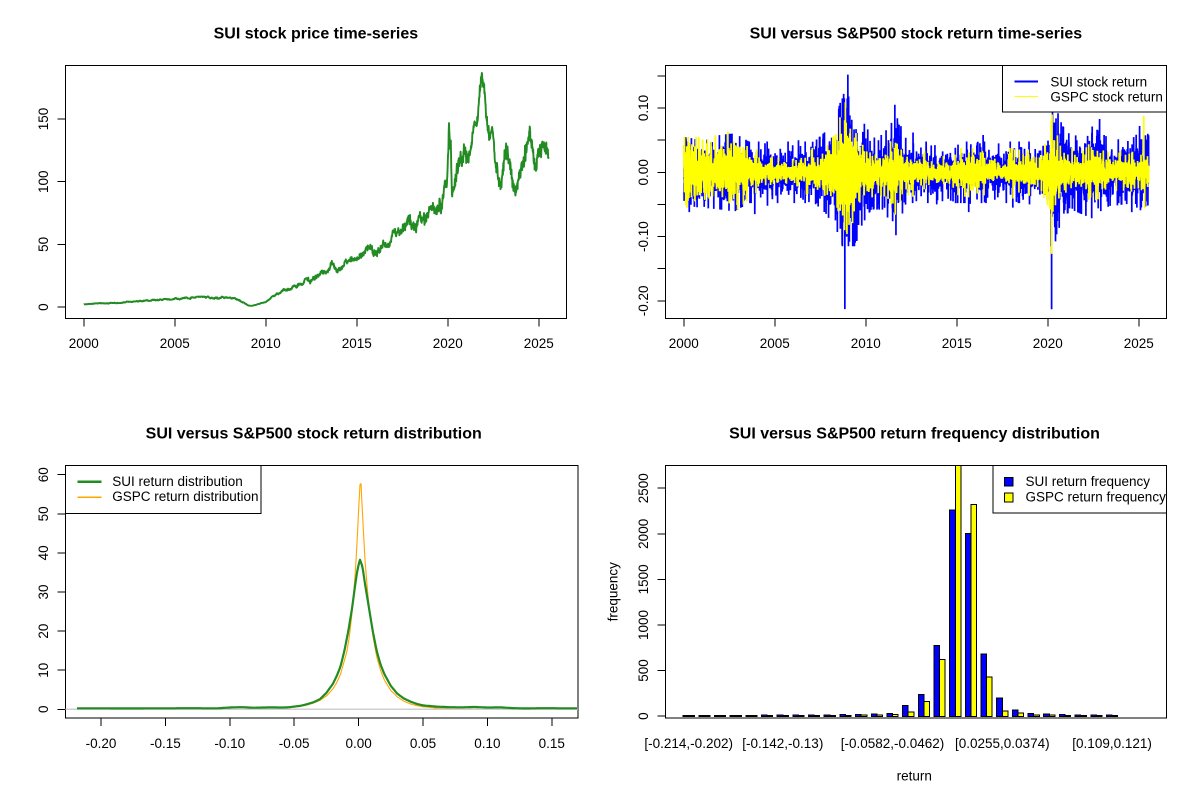 The width and height of the screenshot is (1200, 800). What do you see at coordinates (43, 474) in the screenshot?
I see `svg-text: 60` at bounding box center [43, 474].